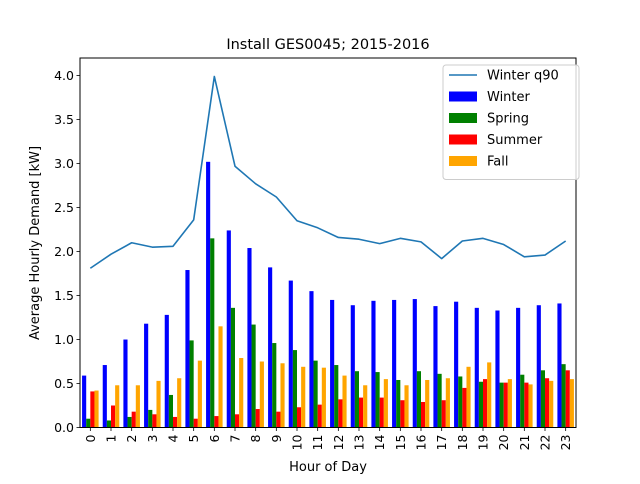  Describe the element at coordinates (463, 139) in the screenshot. I see `legend-swatch-summer` at that location.